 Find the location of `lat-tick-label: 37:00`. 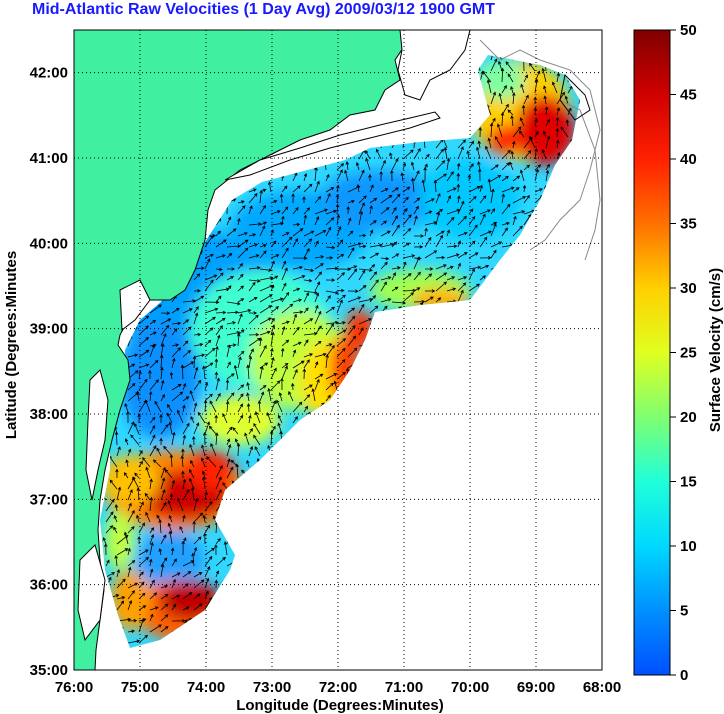

lat-tick-label: 37:00 is located at coordinates (49, 499).